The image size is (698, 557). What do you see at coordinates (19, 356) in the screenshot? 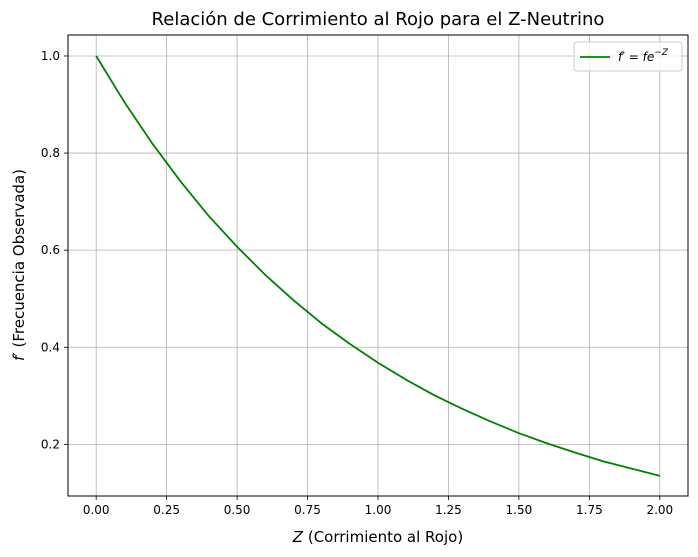
I see `y-axis-symbol: f′` at bounding box center [19, 356].